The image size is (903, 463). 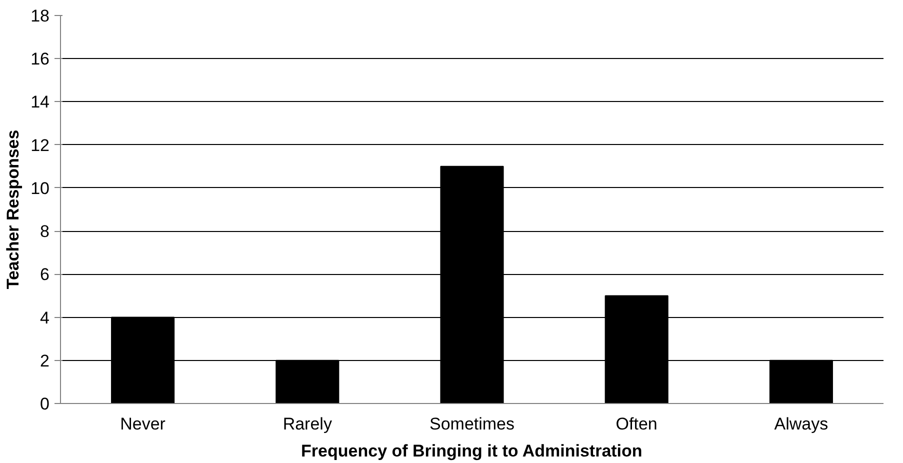 What do you see at coordinates (40, 102) in the screenshot?
I see `y-tick-label: 14` at bounding box center [40, 102].